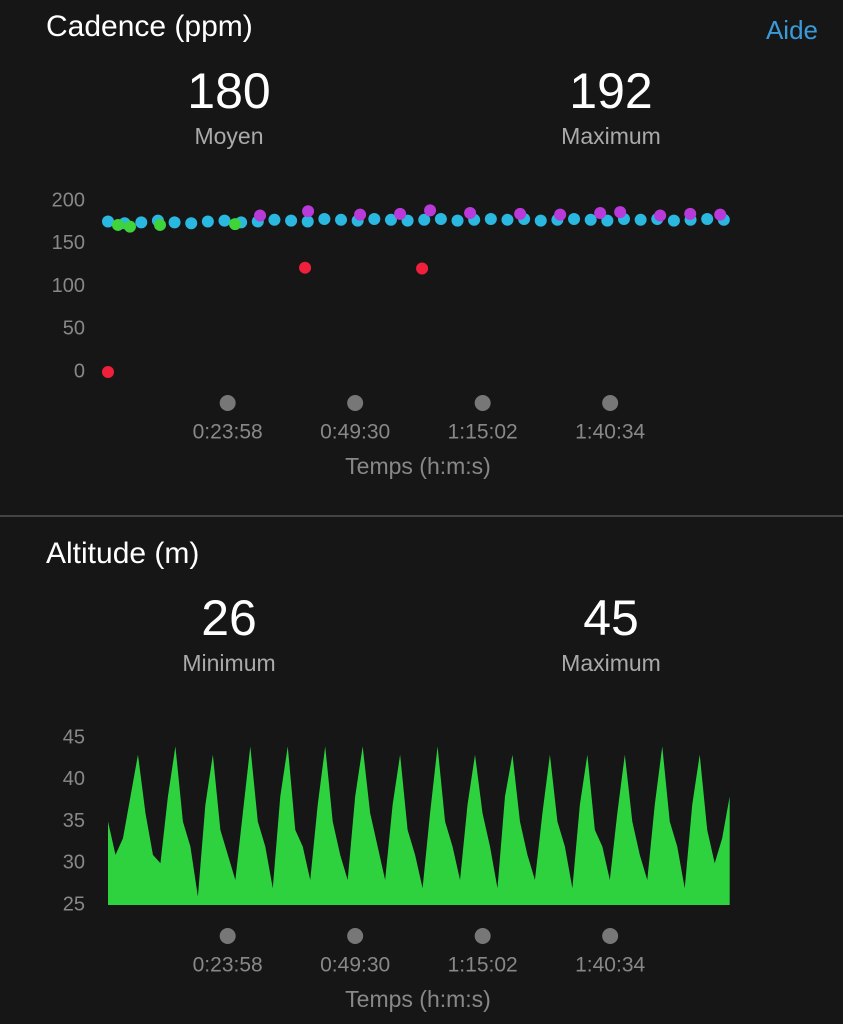 This screenshot has height=1024, width=843. Describe the element at coordinates (68, 200) in the screenshot. I see `y-tick-label: 200` at that location.